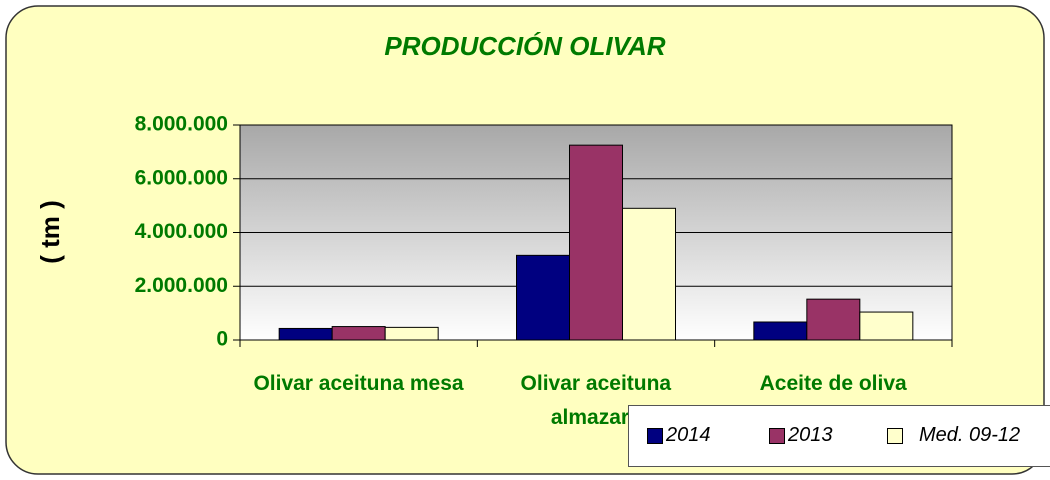 This screenshot has height=480, width=1050. I want to click on x-tick-label: Olivar aceituna almazara, so click(596, 400).